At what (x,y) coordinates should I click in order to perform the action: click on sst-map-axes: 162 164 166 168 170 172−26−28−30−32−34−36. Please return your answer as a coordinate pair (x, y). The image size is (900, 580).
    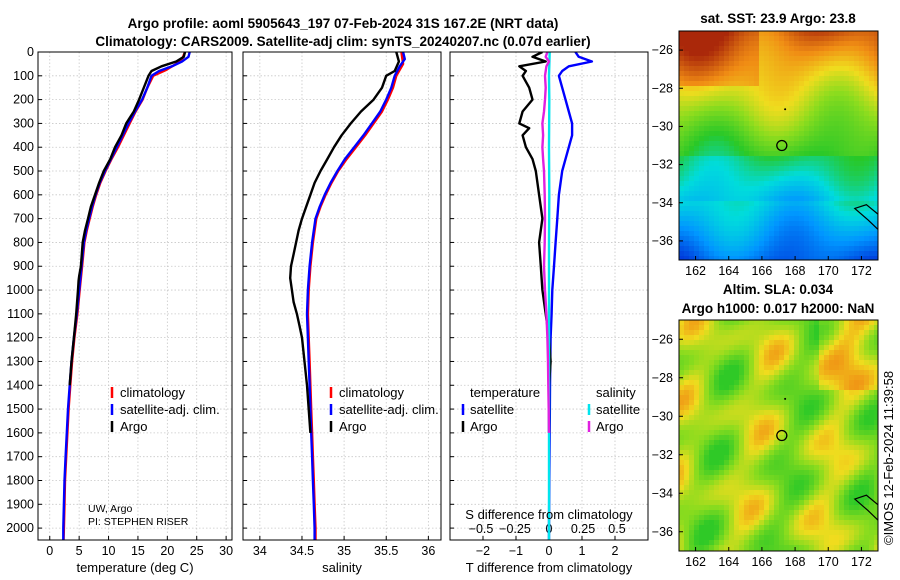
    Looking at the image, I should click on (765, 154).